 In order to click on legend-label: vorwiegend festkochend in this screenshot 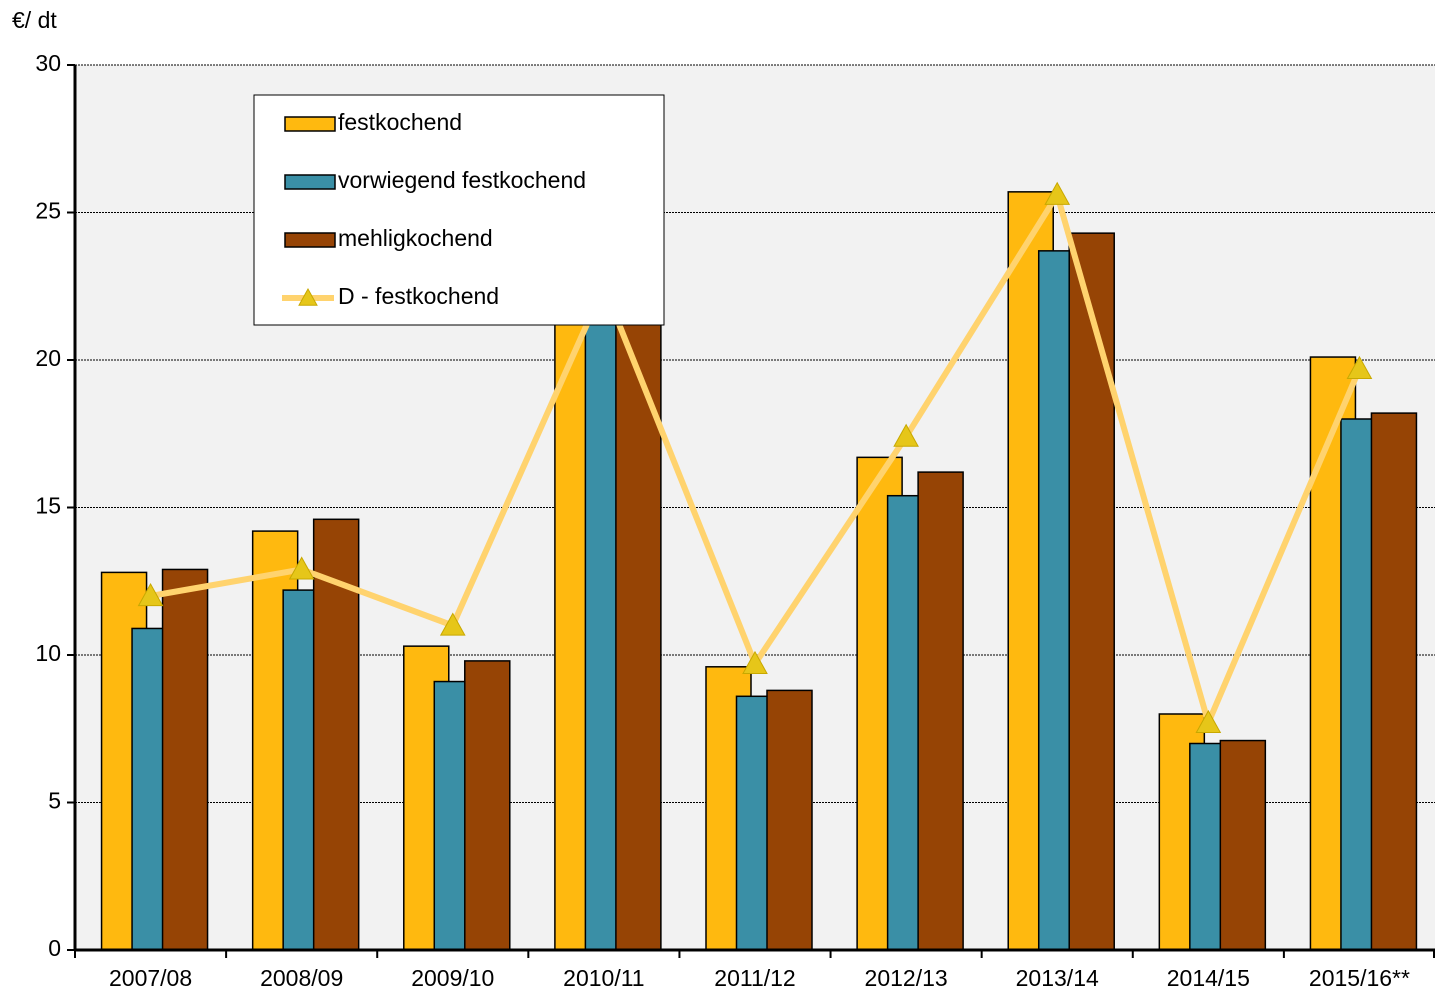, I will do `click(462, 180)`.